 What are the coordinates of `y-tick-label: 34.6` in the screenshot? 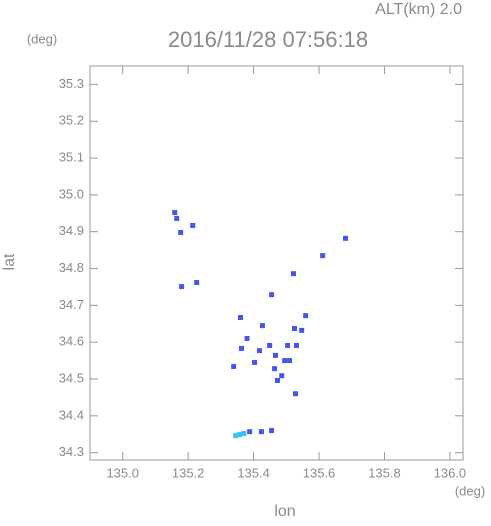 It's located at (71, 341).